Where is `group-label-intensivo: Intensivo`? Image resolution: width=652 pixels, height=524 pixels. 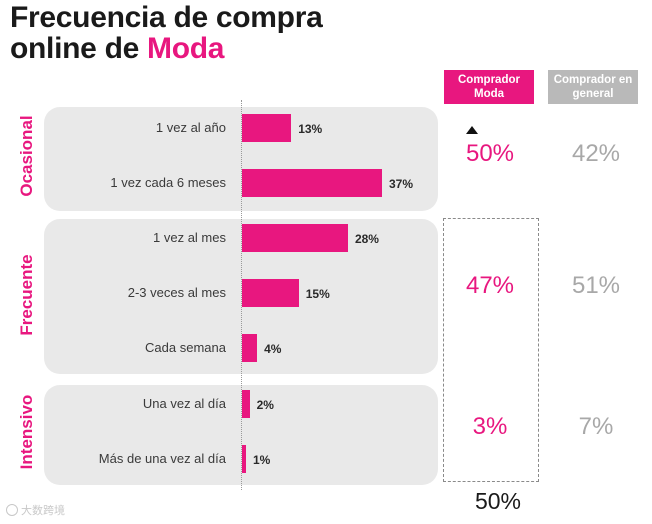
group-label-intensivo: Intensivo is located at coordinates (26, 432).